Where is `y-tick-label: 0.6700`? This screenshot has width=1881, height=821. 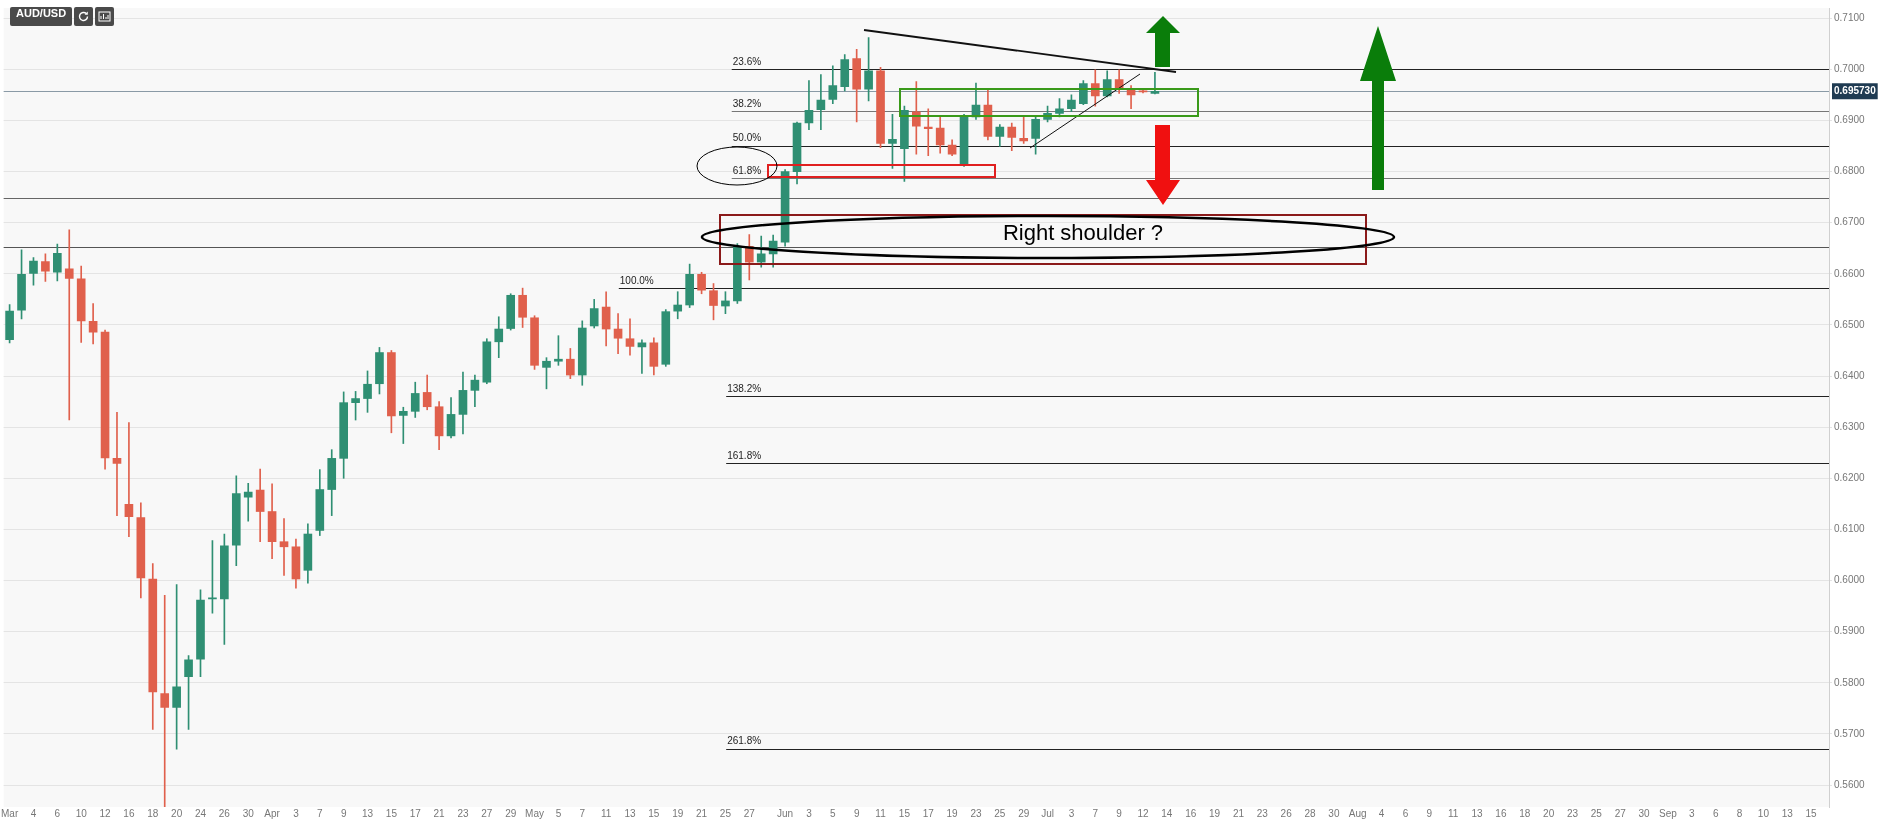 y-tick-label: 0.6700 is located at coordinates (1850, 222).